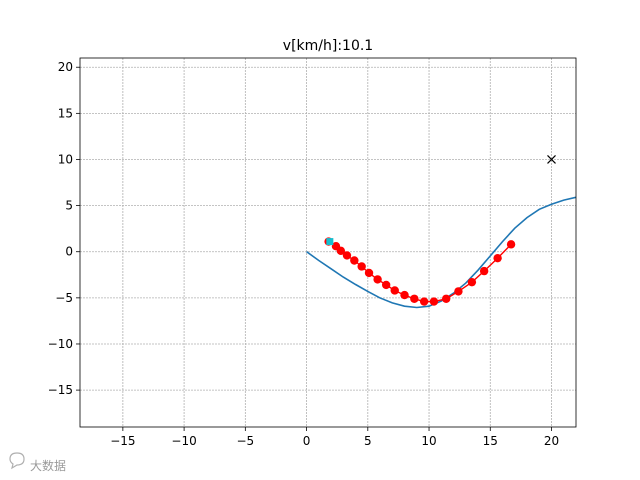 The height and width of the screenshot is (480, 640). I want to click on watermark-text: 大数据, so click(48, 465).